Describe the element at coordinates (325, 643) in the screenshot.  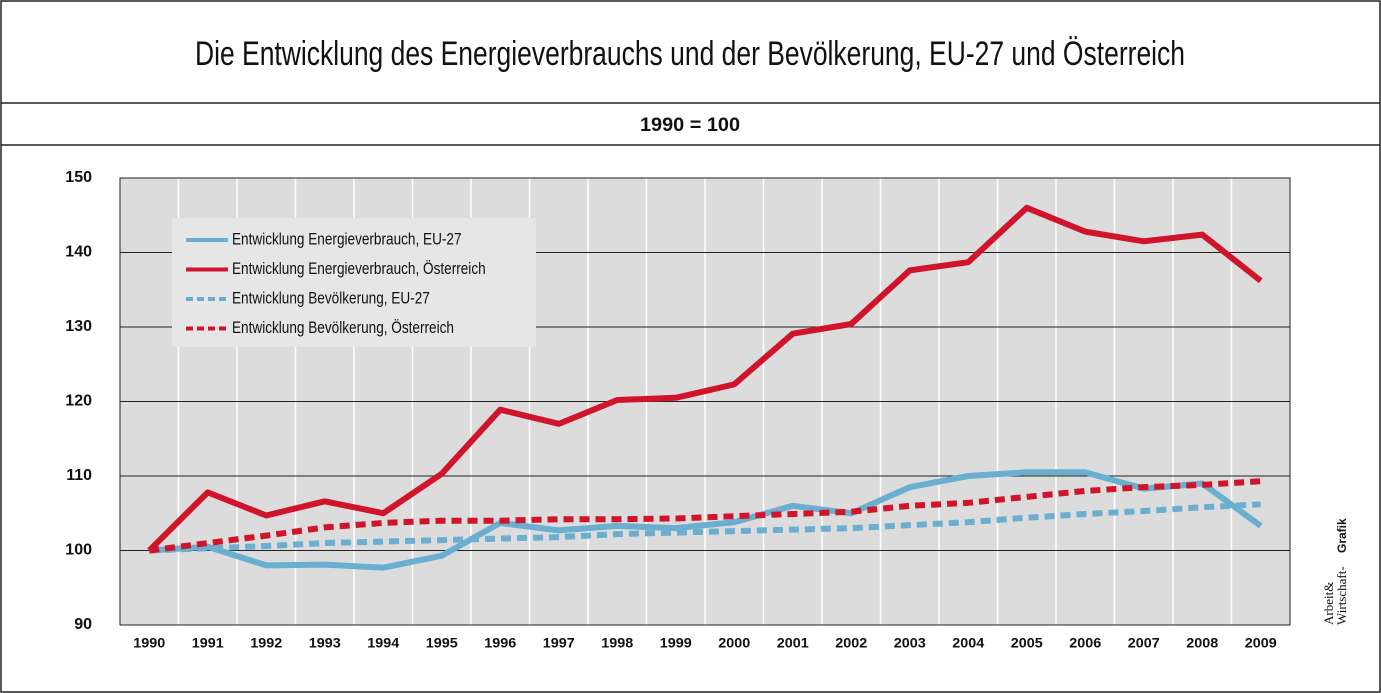
I see `x-tick-label: 1993` at that location.